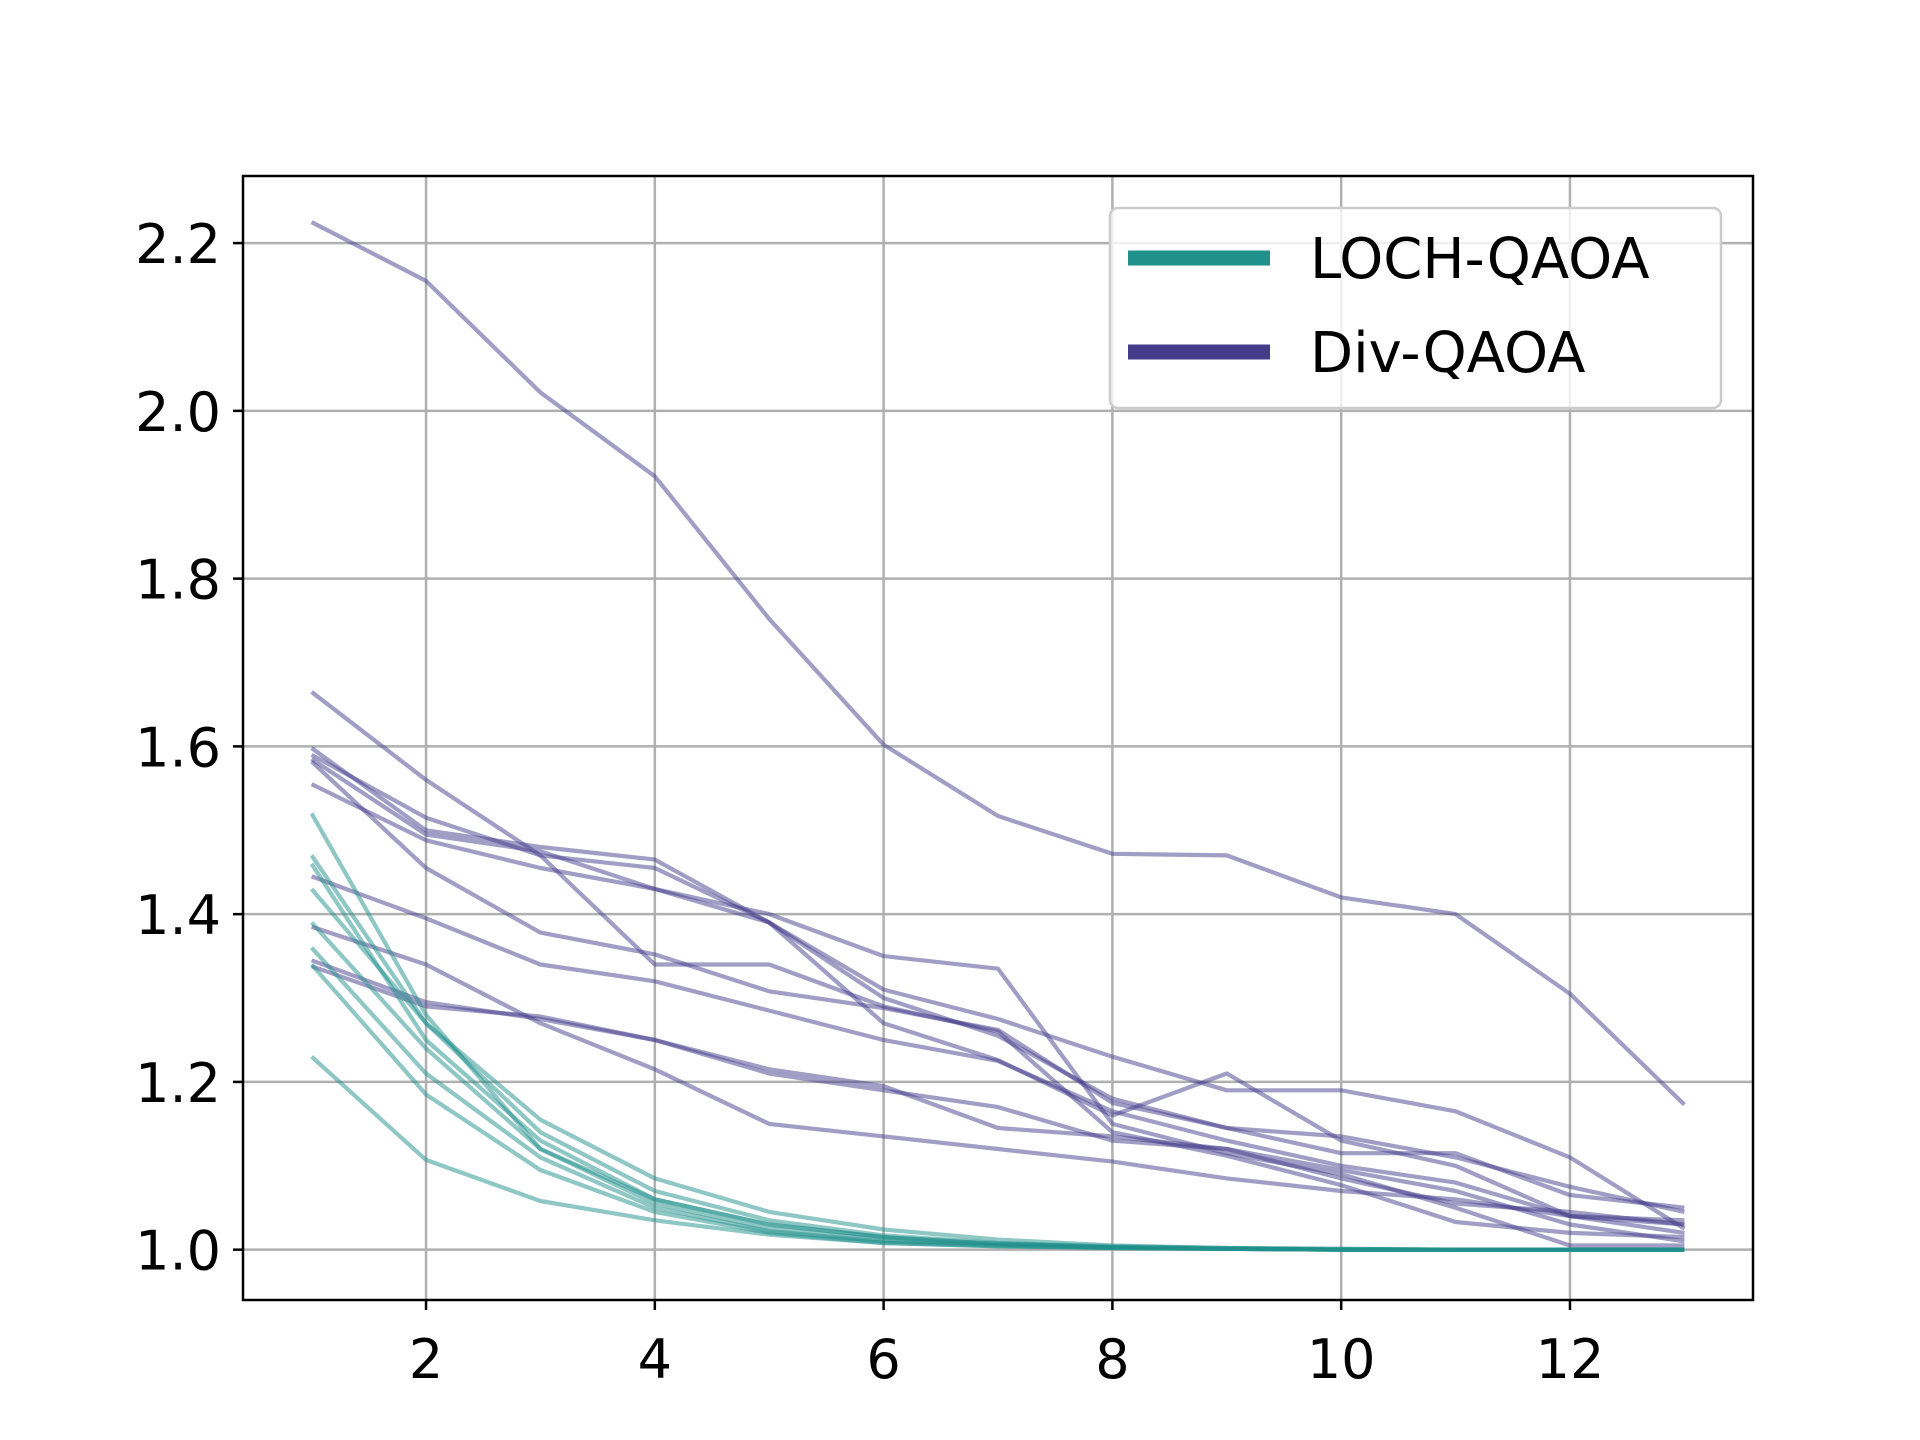 The image size is (1920, 1440). What do you see at coordinates (178, 244) in the screenshot?
I see `y-tick-label: 2.2` at bounding box center [178, 244].